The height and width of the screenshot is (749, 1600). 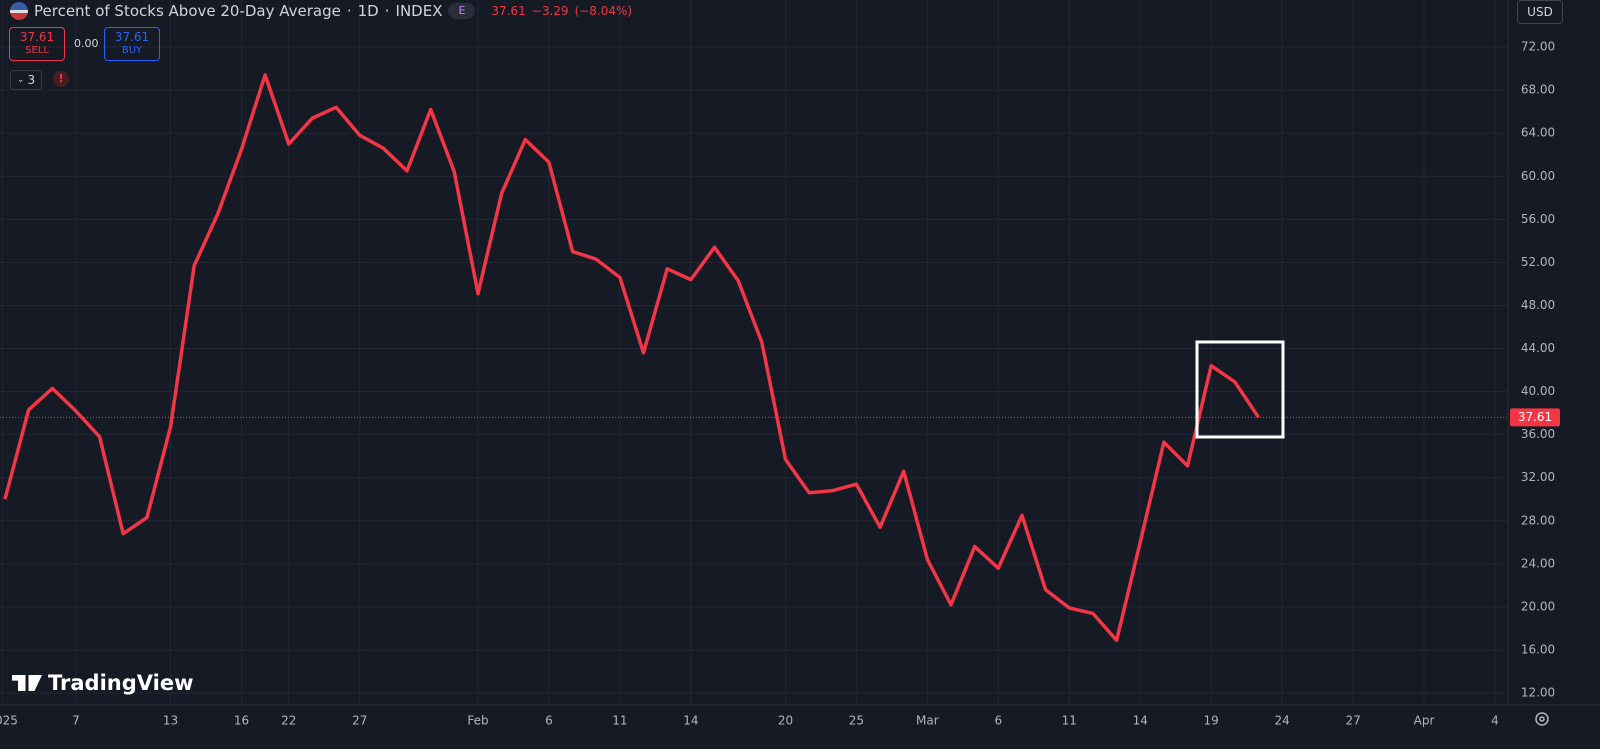 I want to click on y-tick-label: 28.00, so click(x=1538, y=520).